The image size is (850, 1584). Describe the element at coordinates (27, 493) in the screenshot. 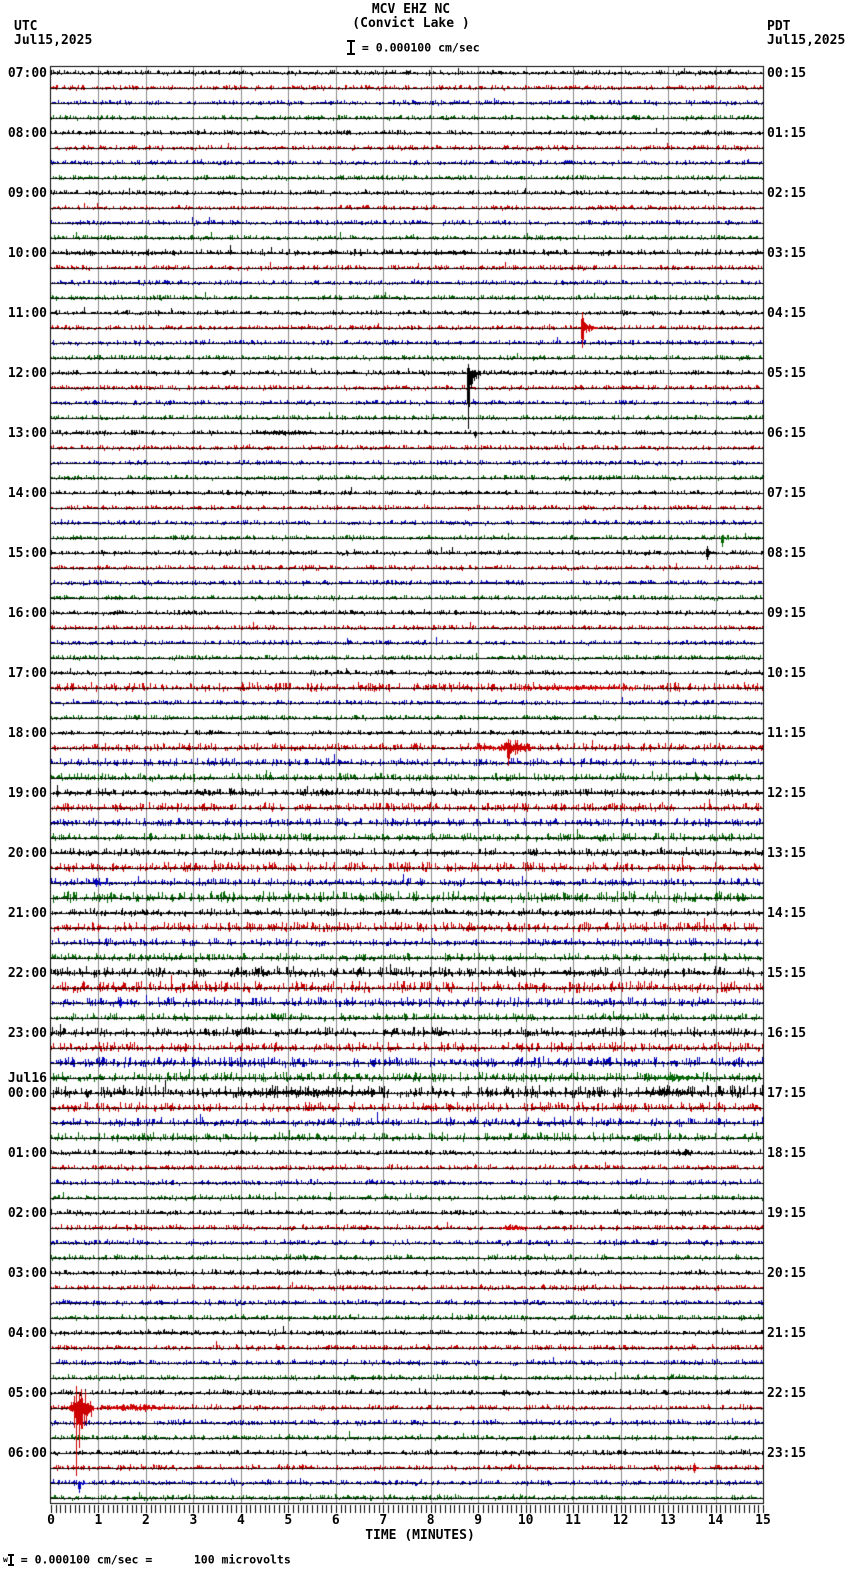

I see `utc-hour-label: 14:00` at that location.